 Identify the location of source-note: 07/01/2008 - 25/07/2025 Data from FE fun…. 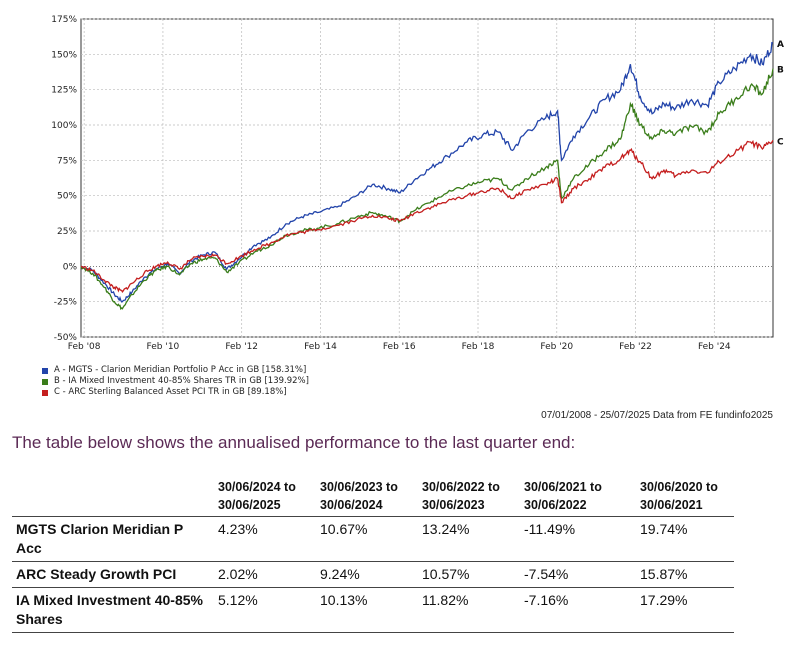
(657, 415).